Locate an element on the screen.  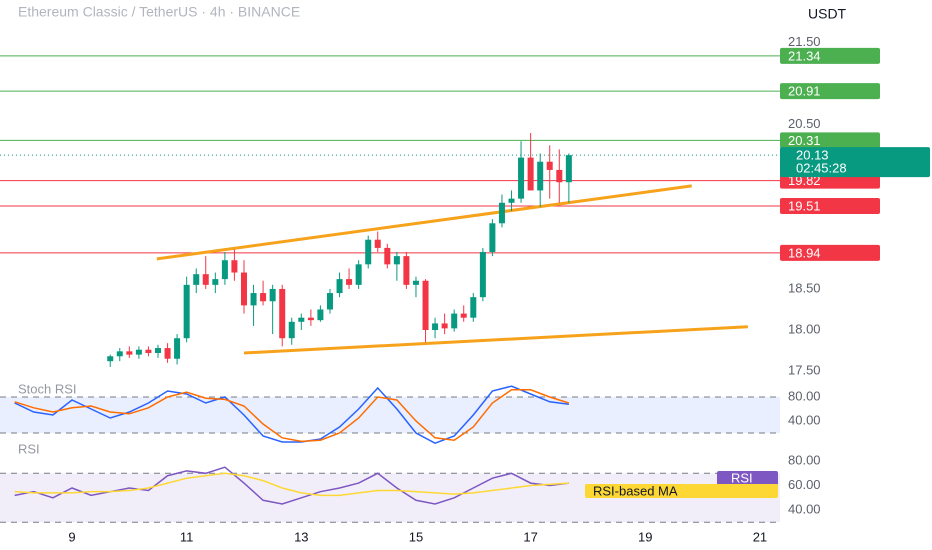
level-label: 20.31 is located at coordinates (804, 140).